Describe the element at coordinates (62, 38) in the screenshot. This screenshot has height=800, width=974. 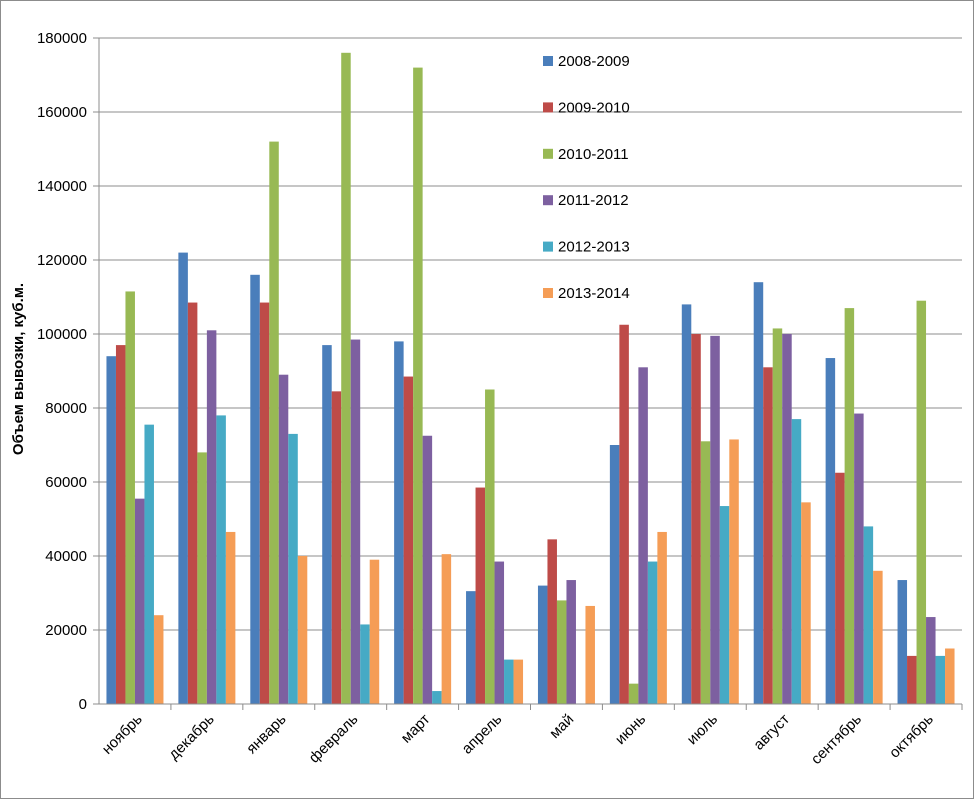
I see `y-tick-label: 180000` at that location.